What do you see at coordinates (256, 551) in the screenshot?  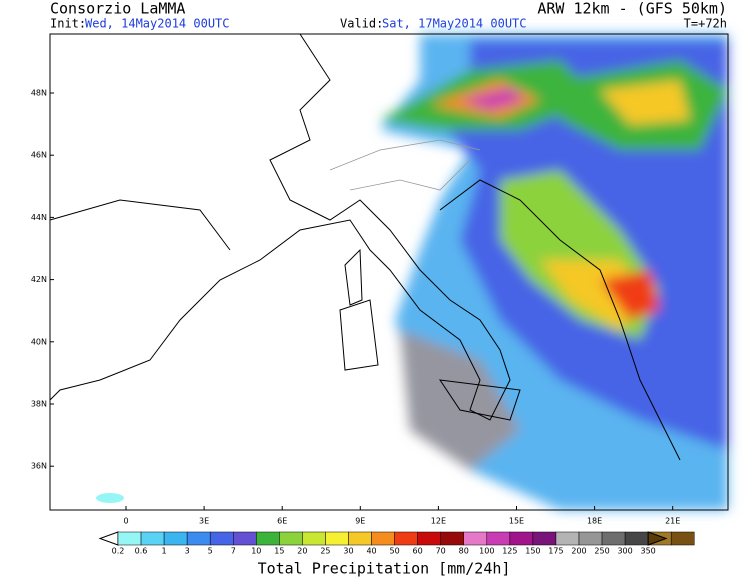 I see `colorbar-label: 10` at bounding box center [256, 551].